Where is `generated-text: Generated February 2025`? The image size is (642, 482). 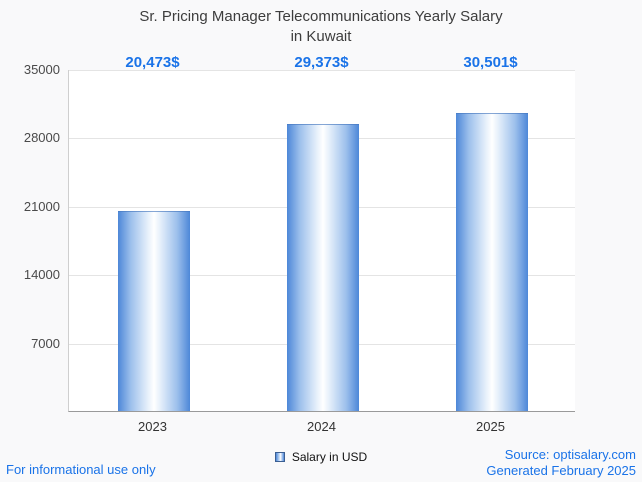
generated-text: Generated February 2025 is located at coordinates (561, 470).